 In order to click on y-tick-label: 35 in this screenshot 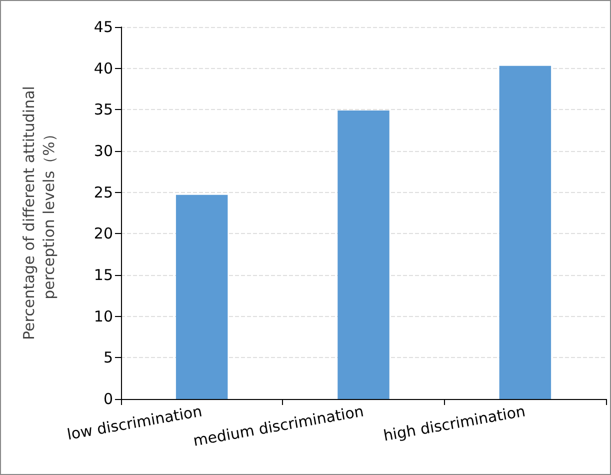, I will do `click(103, 109)`.